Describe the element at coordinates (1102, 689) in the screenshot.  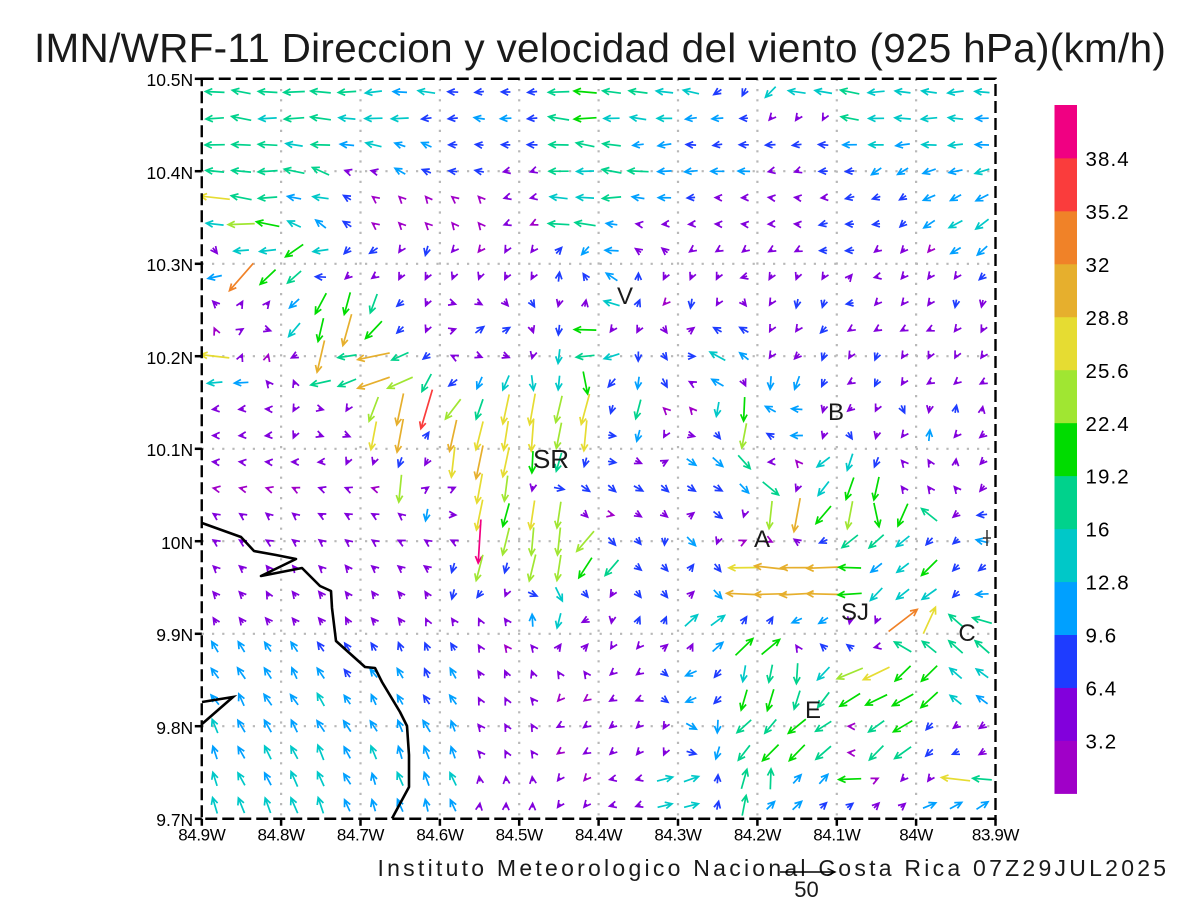
I see `svg-text: 6.4` at that location.